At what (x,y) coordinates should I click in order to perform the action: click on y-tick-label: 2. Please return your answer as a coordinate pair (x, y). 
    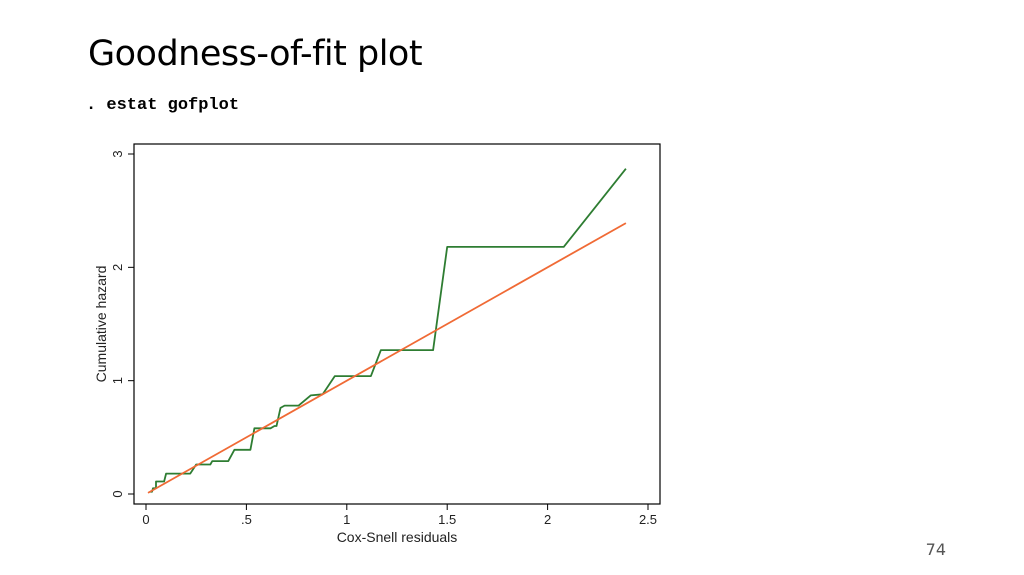
    Looking at the image, I should click on (117, 267).